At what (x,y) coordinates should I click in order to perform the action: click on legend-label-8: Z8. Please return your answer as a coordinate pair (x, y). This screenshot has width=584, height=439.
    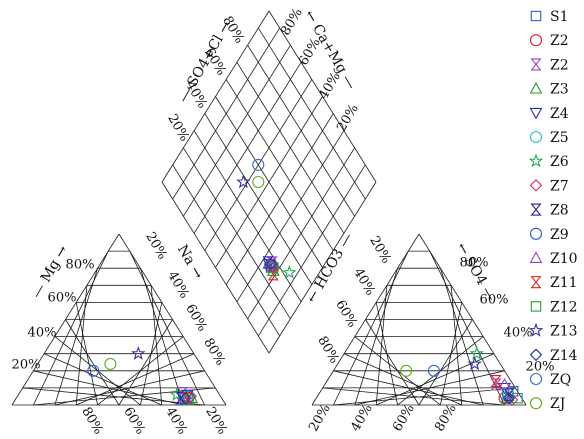
    Looking at the image, I should click on (559, 211).